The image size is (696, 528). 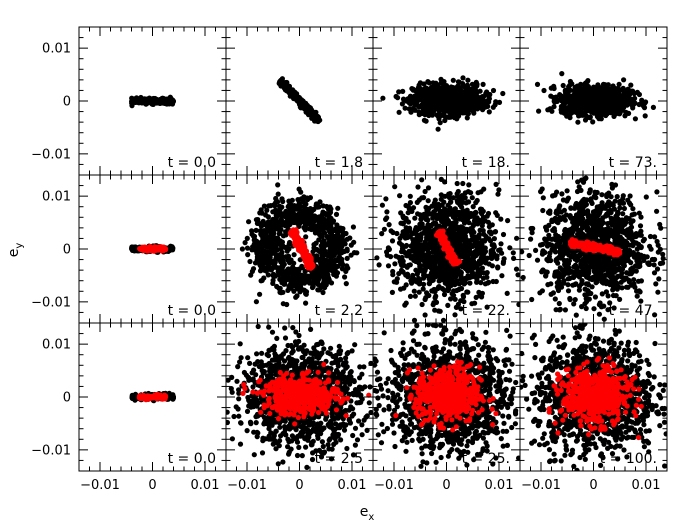 I want to click on panel-r1c1: t = 2.2, so click(x=299, y=249).